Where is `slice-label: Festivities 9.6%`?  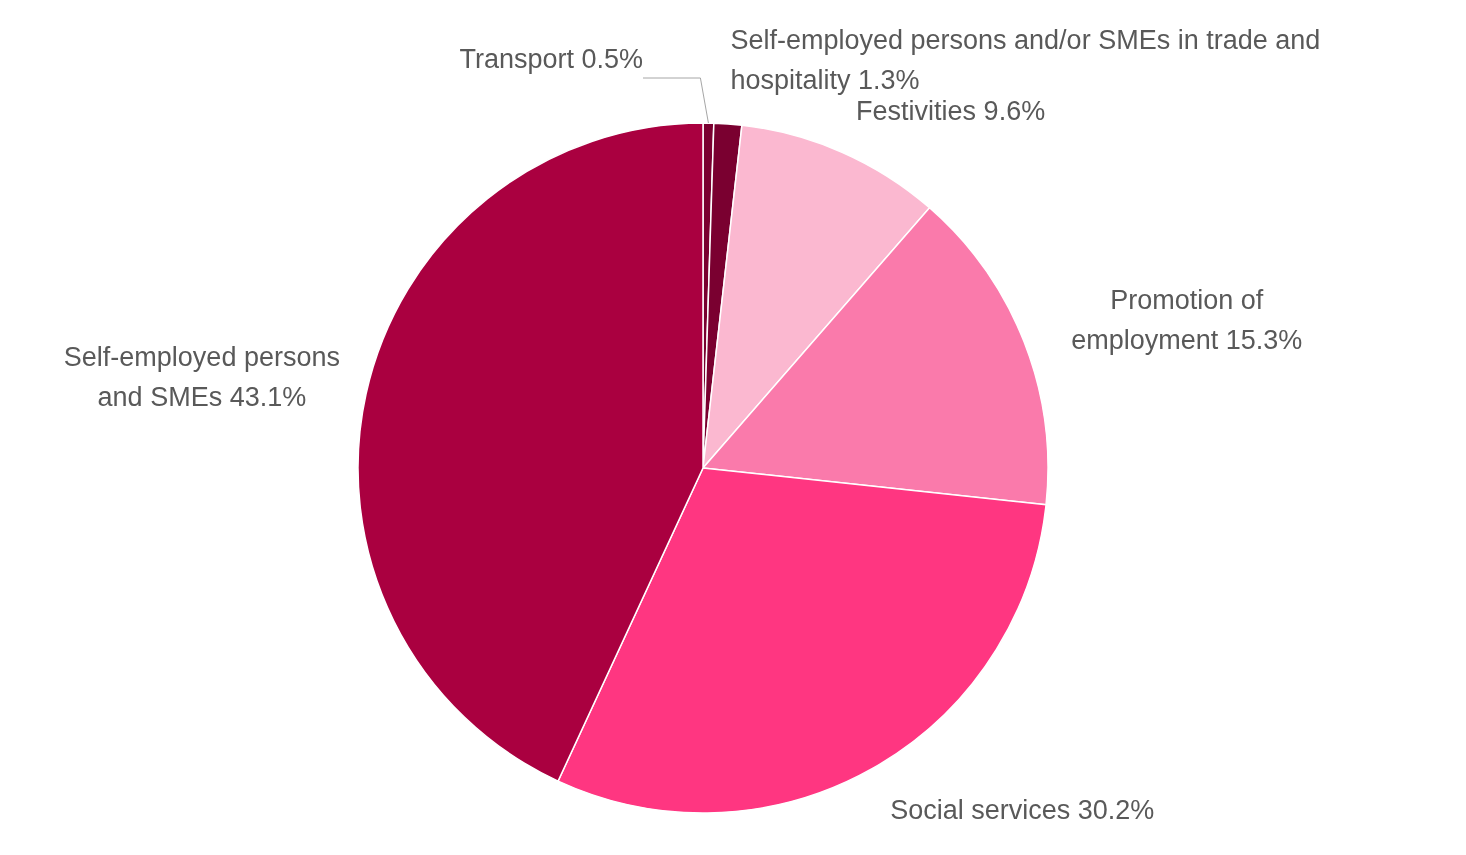
slice-label: Festivities 9.6% is located at coordinates (951, 111).